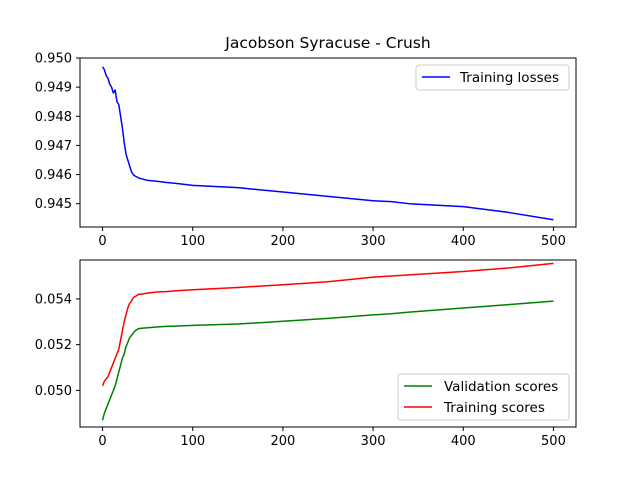 The image size is (640, 480). What do you see at coordinates (53, 146) in the screenshot?
I see `losses-y-tick-label: 0.947` at bounding box center [53, 146].